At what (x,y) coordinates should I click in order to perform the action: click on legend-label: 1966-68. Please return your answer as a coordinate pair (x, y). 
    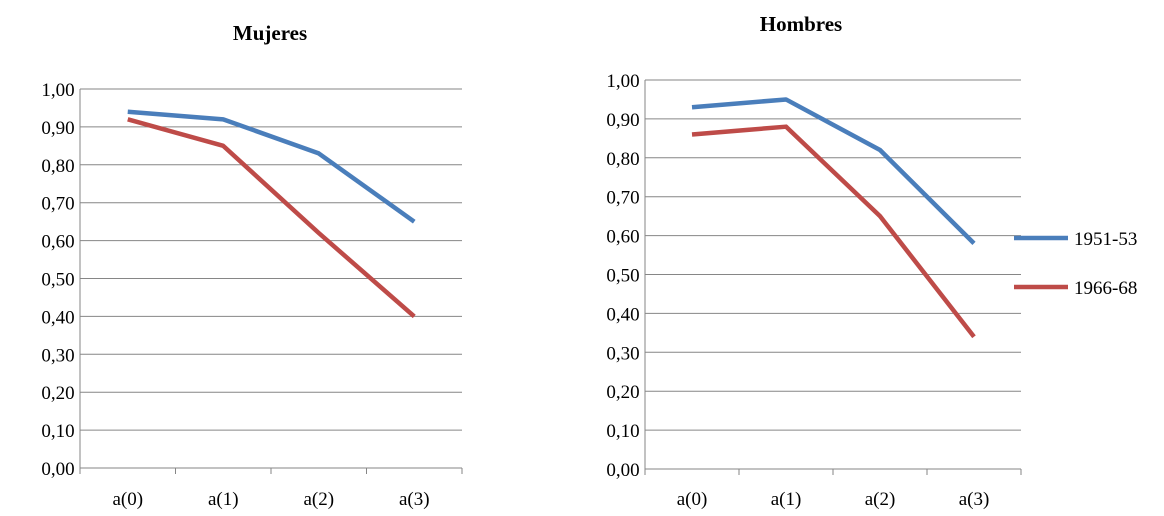
    Looking at the image, I should click on (1105, 288).